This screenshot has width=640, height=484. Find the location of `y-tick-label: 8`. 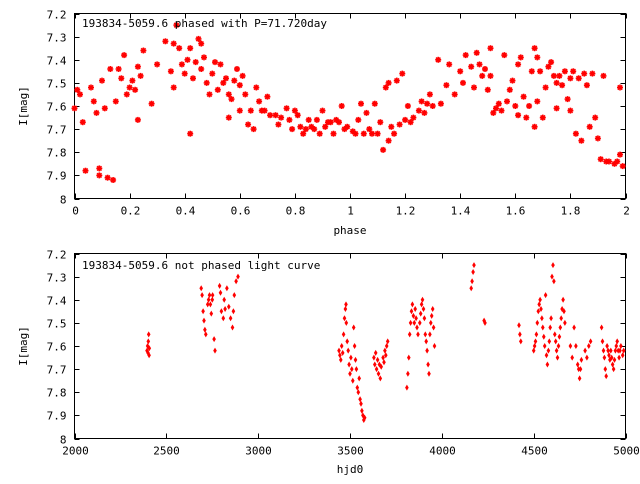

y-tick-label: 8 is located at coordinates (63, 440).